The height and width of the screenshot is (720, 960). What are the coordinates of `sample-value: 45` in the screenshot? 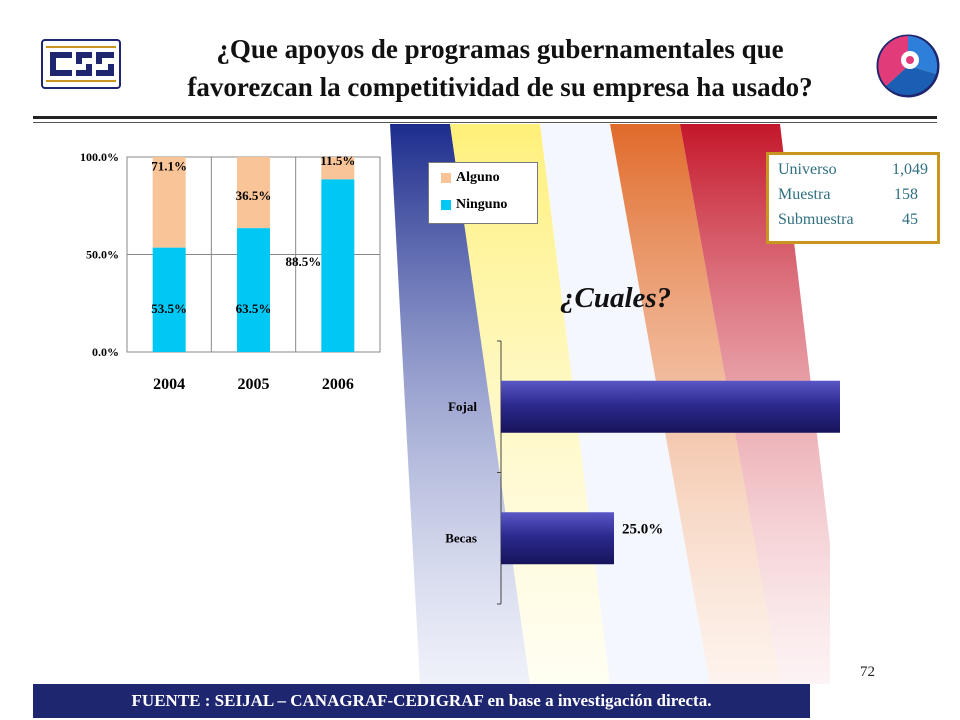 It's located at (910, 219).